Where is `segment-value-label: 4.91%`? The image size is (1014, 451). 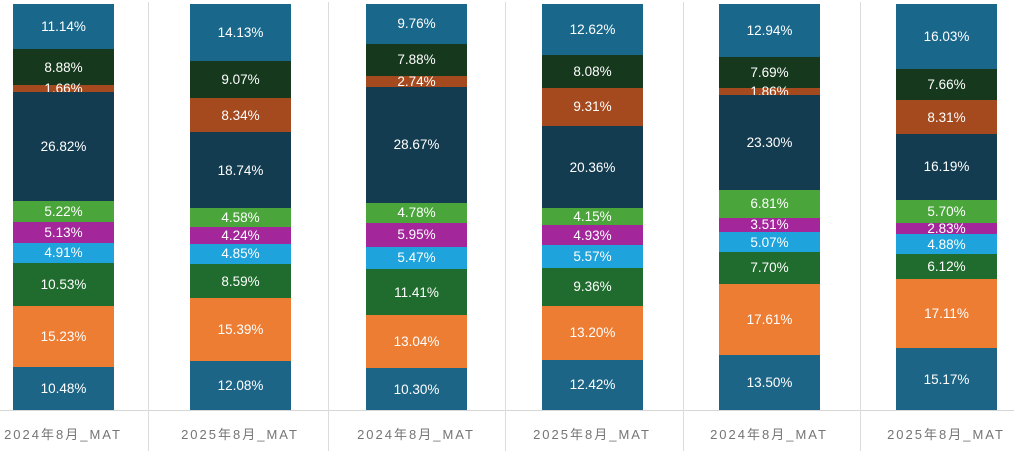 segment-value-label: 4.91% is located at coordinates (63, 253).